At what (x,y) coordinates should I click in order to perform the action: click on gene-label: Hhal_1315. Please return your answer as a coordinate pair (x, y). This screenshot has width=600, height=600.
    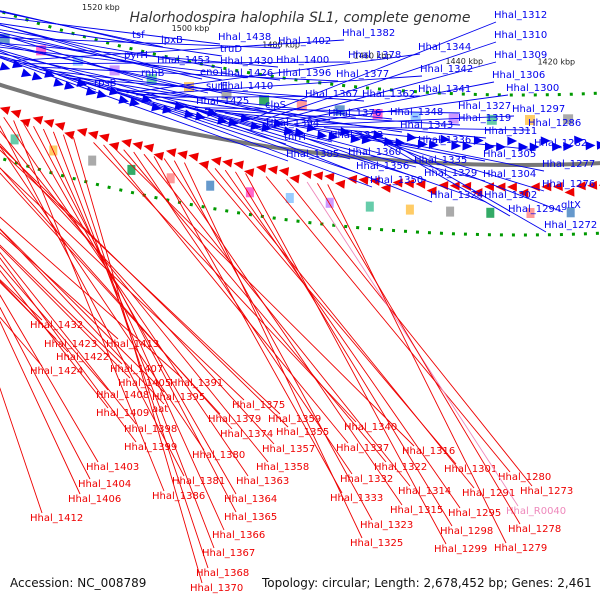
    Looking at the image, I should click on (416, 510).